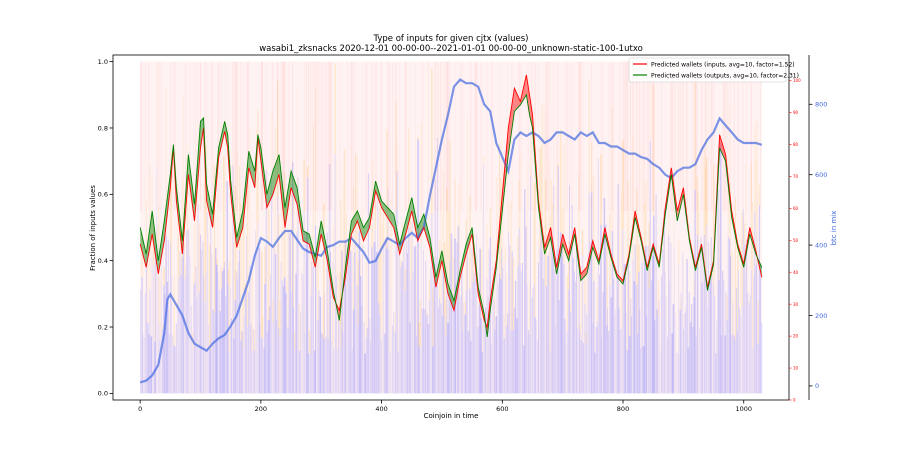 Image resolution: width=900 pixels, height=454 pixels. I want to click on x-tick-label: 400, so click(381, 409).